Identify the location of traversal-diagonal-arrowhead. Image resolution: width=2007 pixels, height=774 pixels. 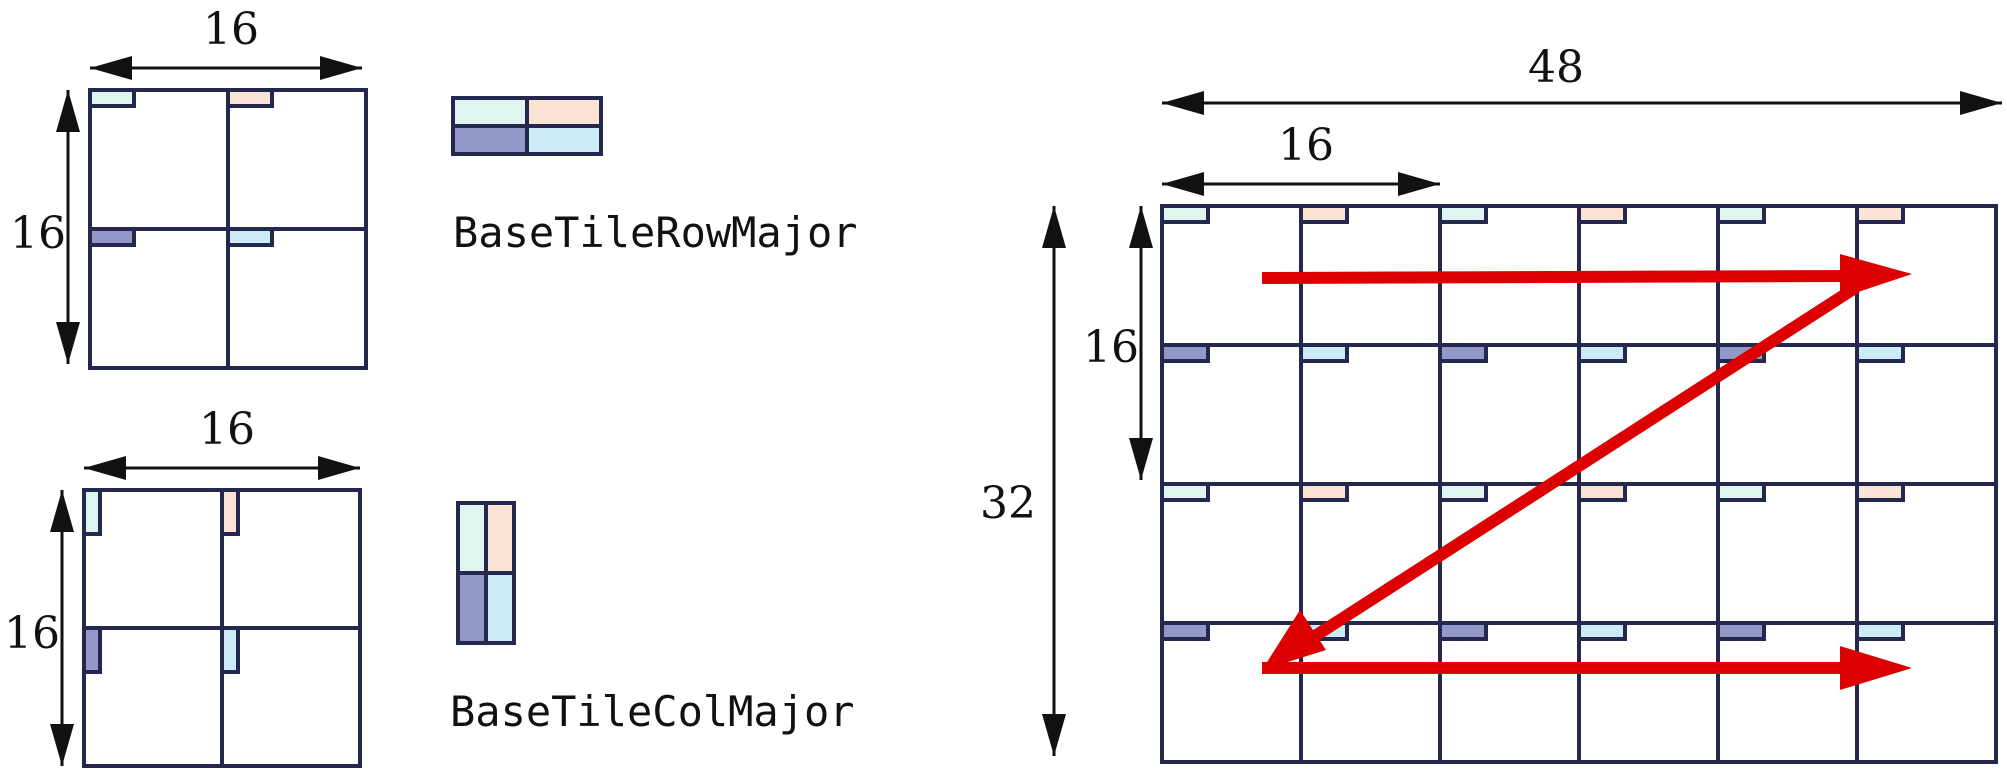
(1294, 640).